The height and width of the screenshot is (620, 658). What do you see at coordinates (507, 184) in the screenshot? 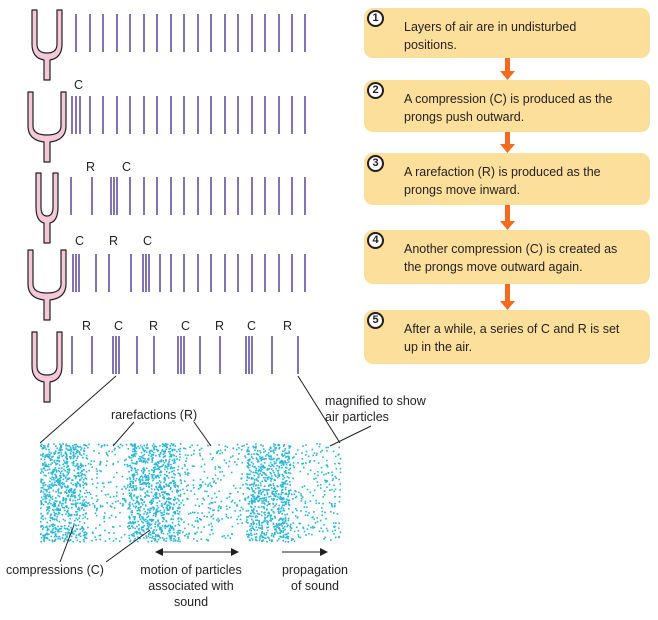
I see `step-arrows` at bounding box center [507, 184].